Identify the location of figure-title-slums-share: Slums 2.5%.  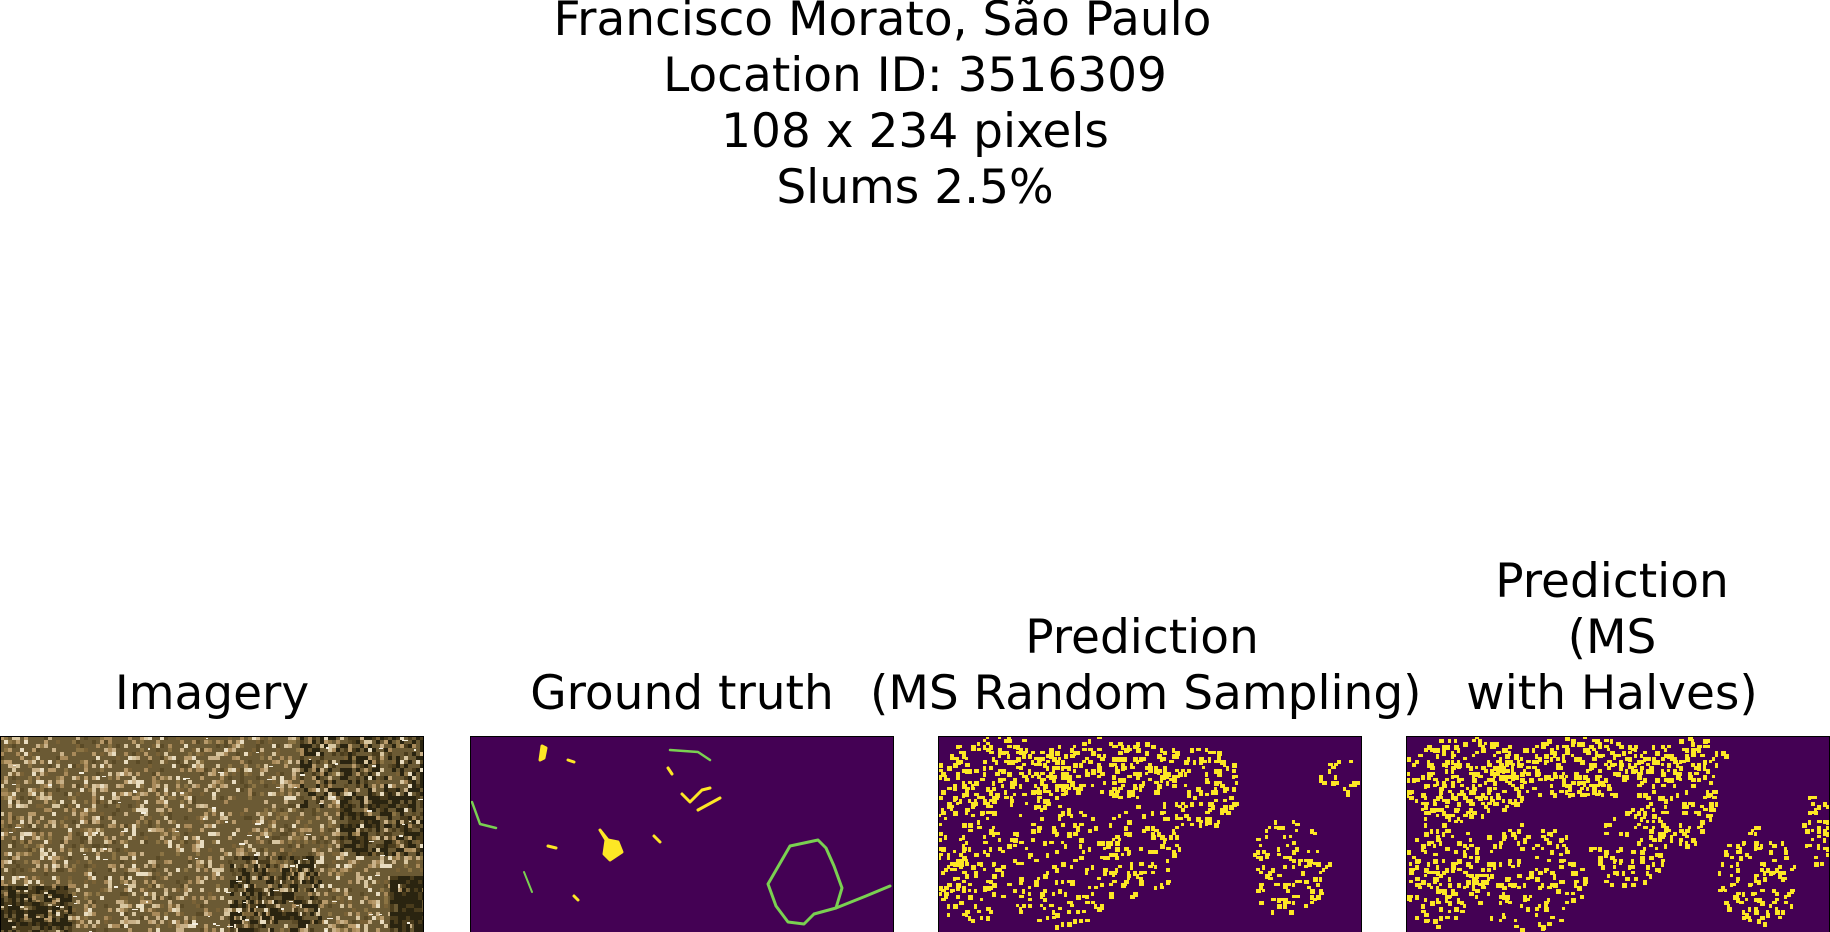
(915, 187).